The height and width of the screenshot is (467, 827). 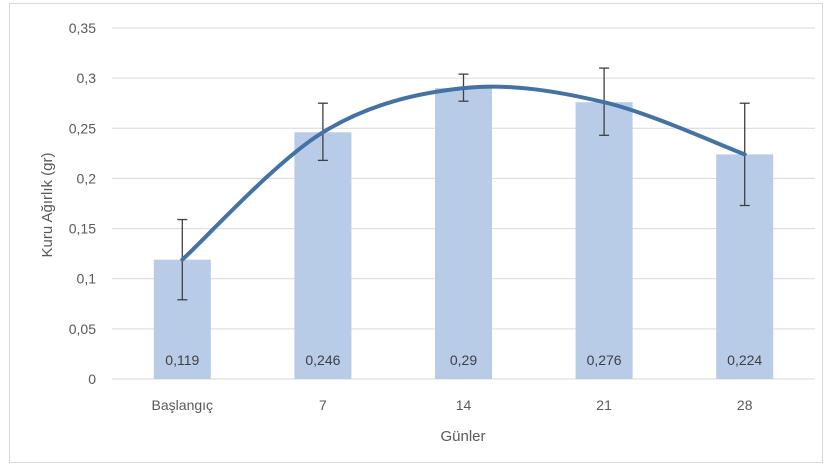 What do you see at coordinates (82, 229) in the screenshot?
I see `y-tick-label: 0,15` at bounding box center [82, 229].